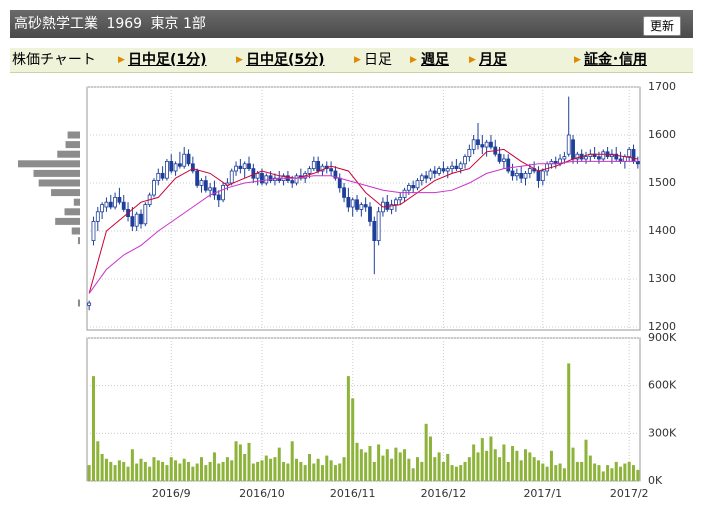 The height and width of the screenshot is (523, 703). What do you see at coordinates (655, 480) in the screenshot?
I see `y-tick-label: 0K` at bounding box center [655, 480].